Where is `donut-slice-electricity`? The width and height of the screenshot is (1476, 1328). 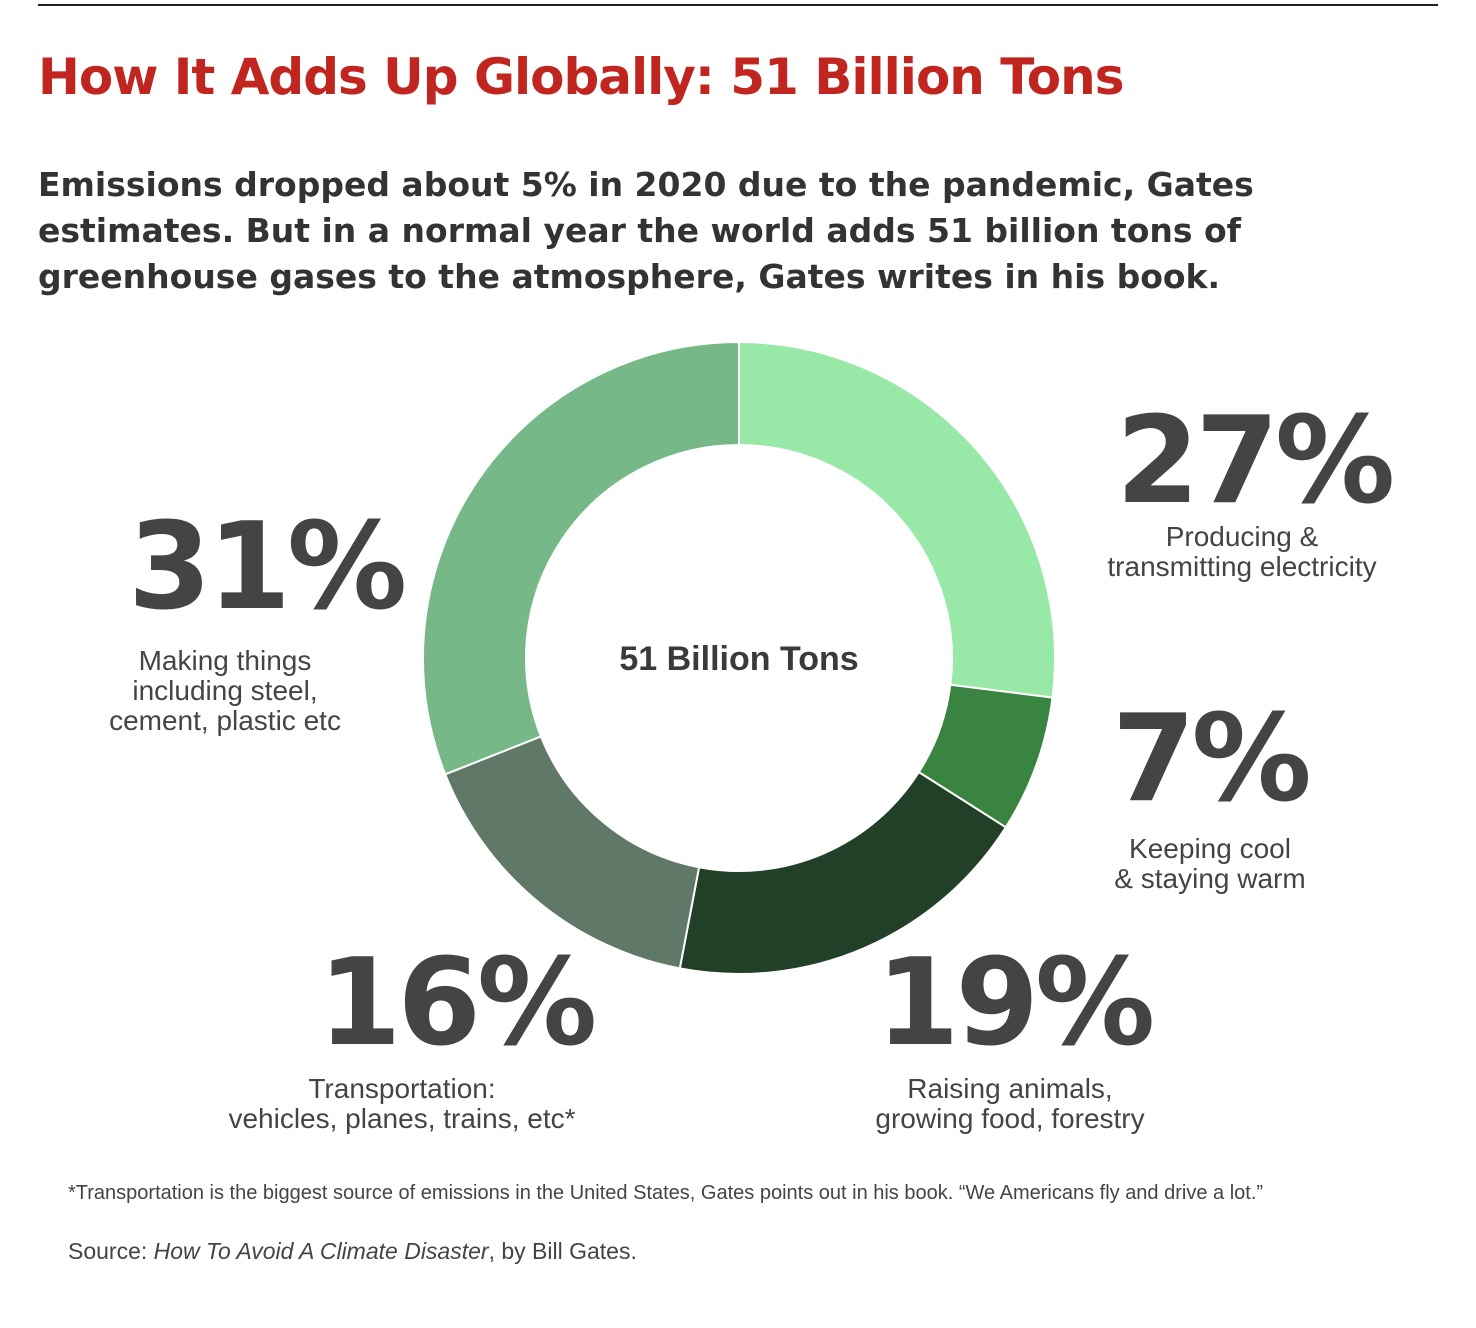
donut-slice-electricity is located at coordinates (897, 519).